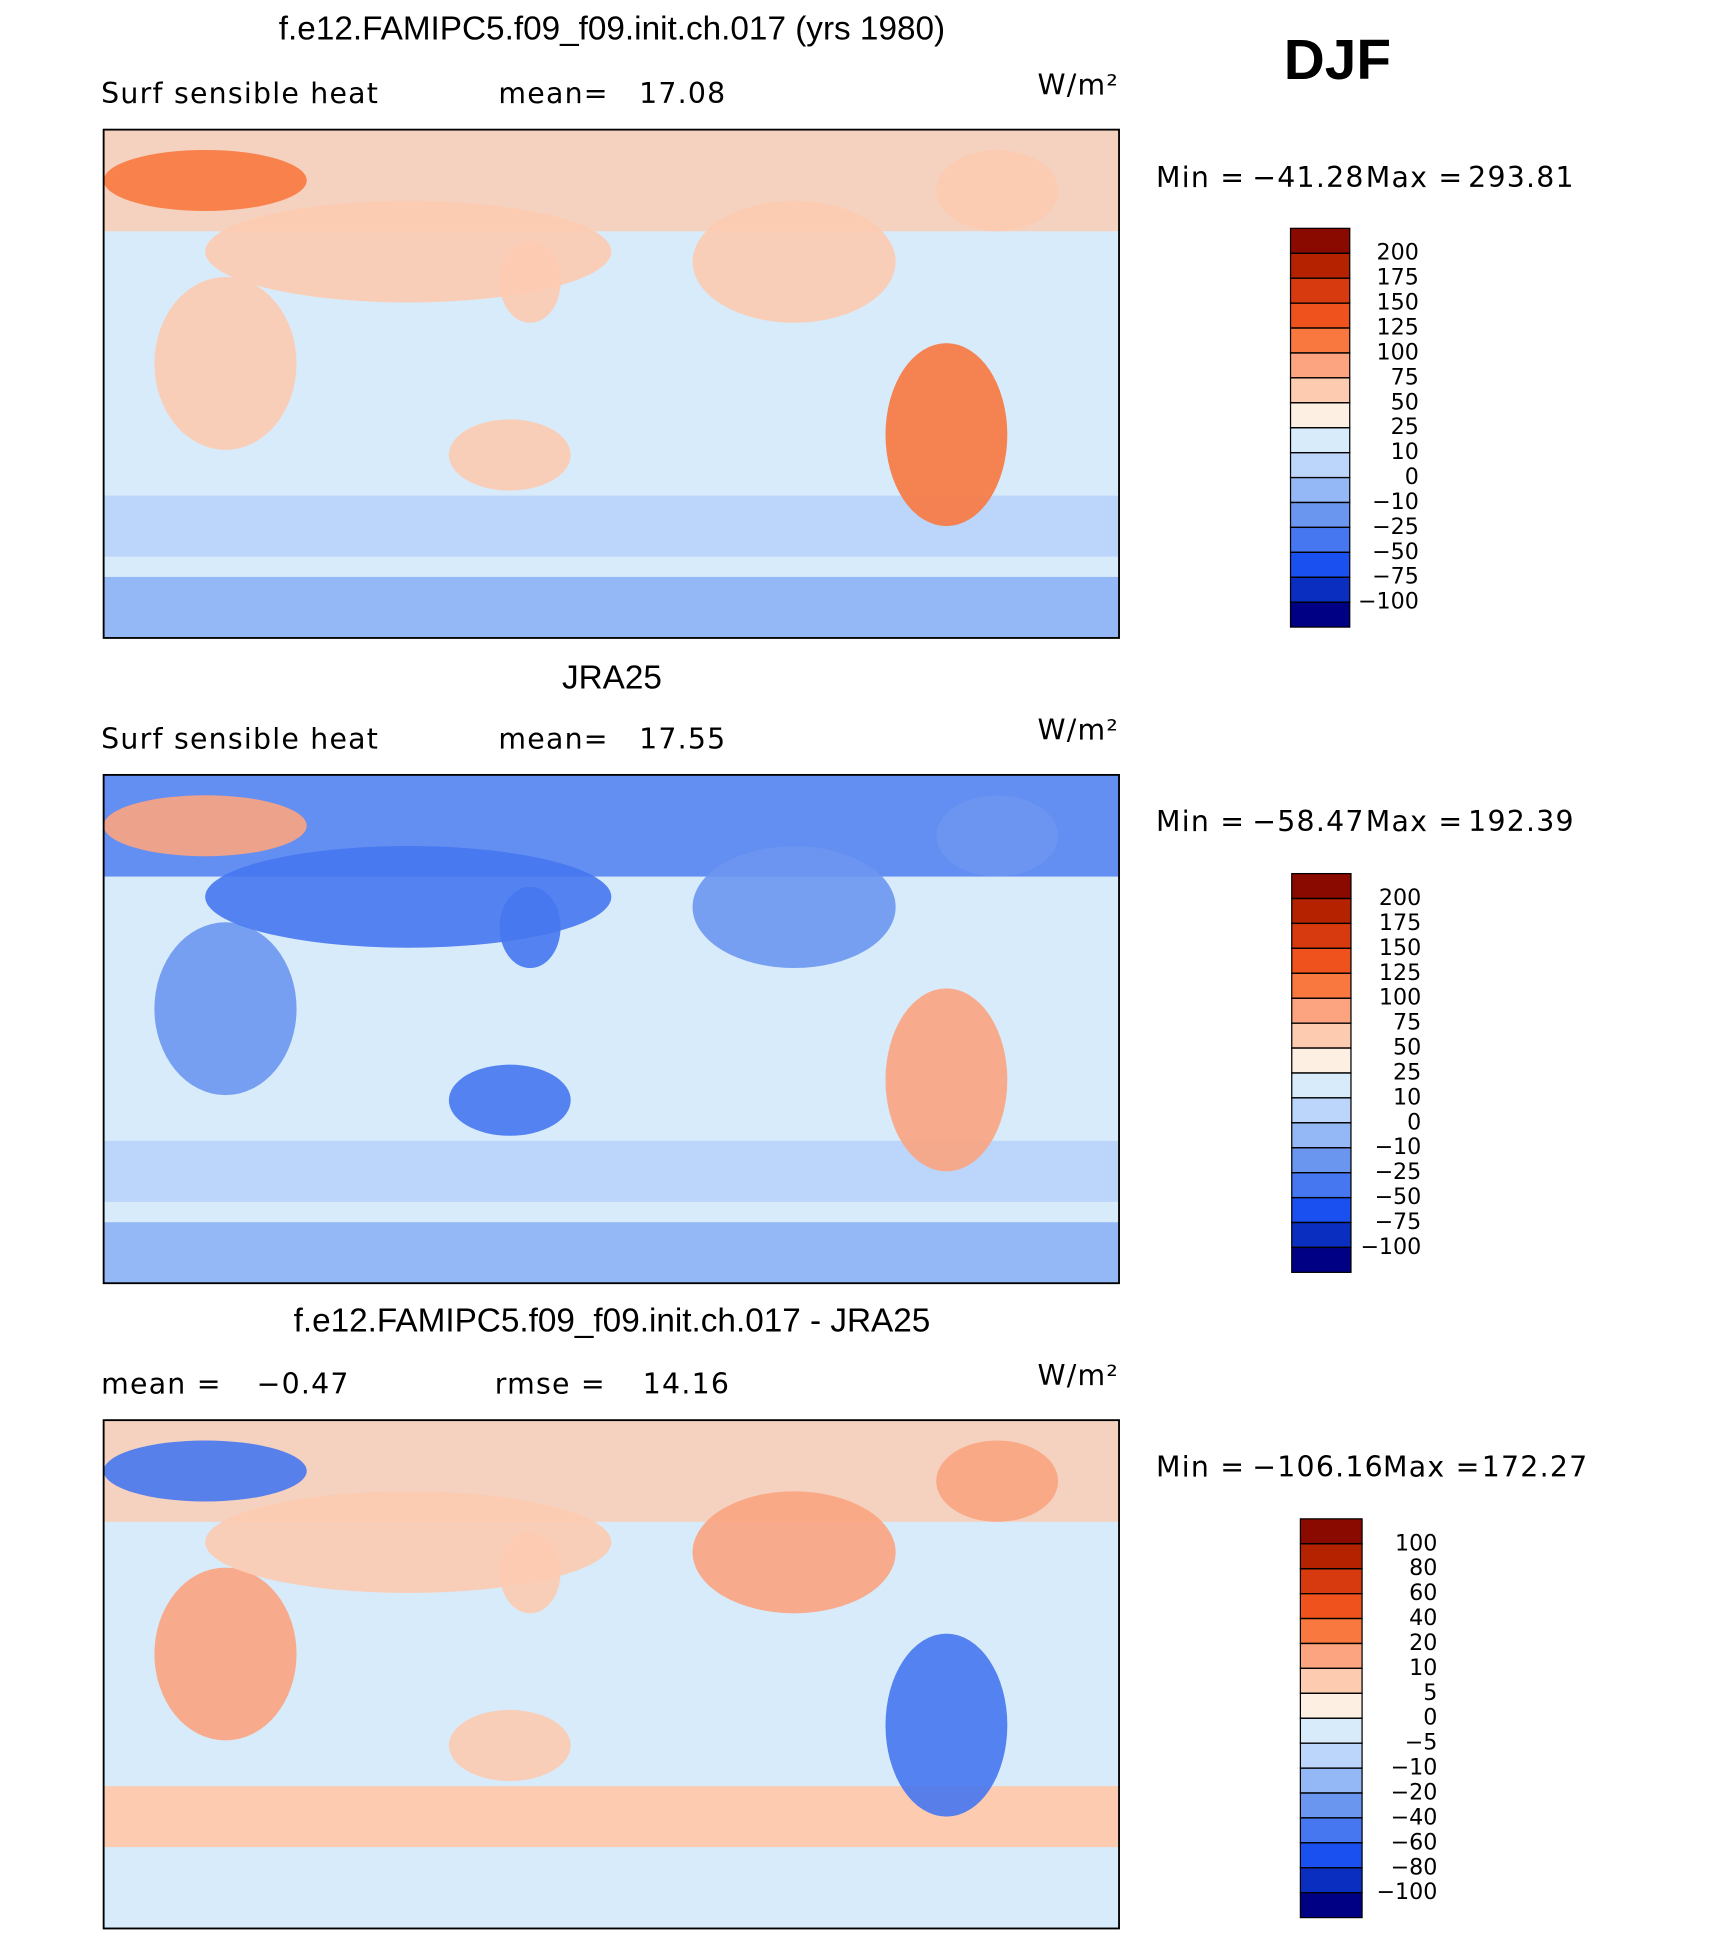 The height and width of the screenshot is (1952, 1710). I want to click on colorbar-label: 40, so click(1423, 1618).